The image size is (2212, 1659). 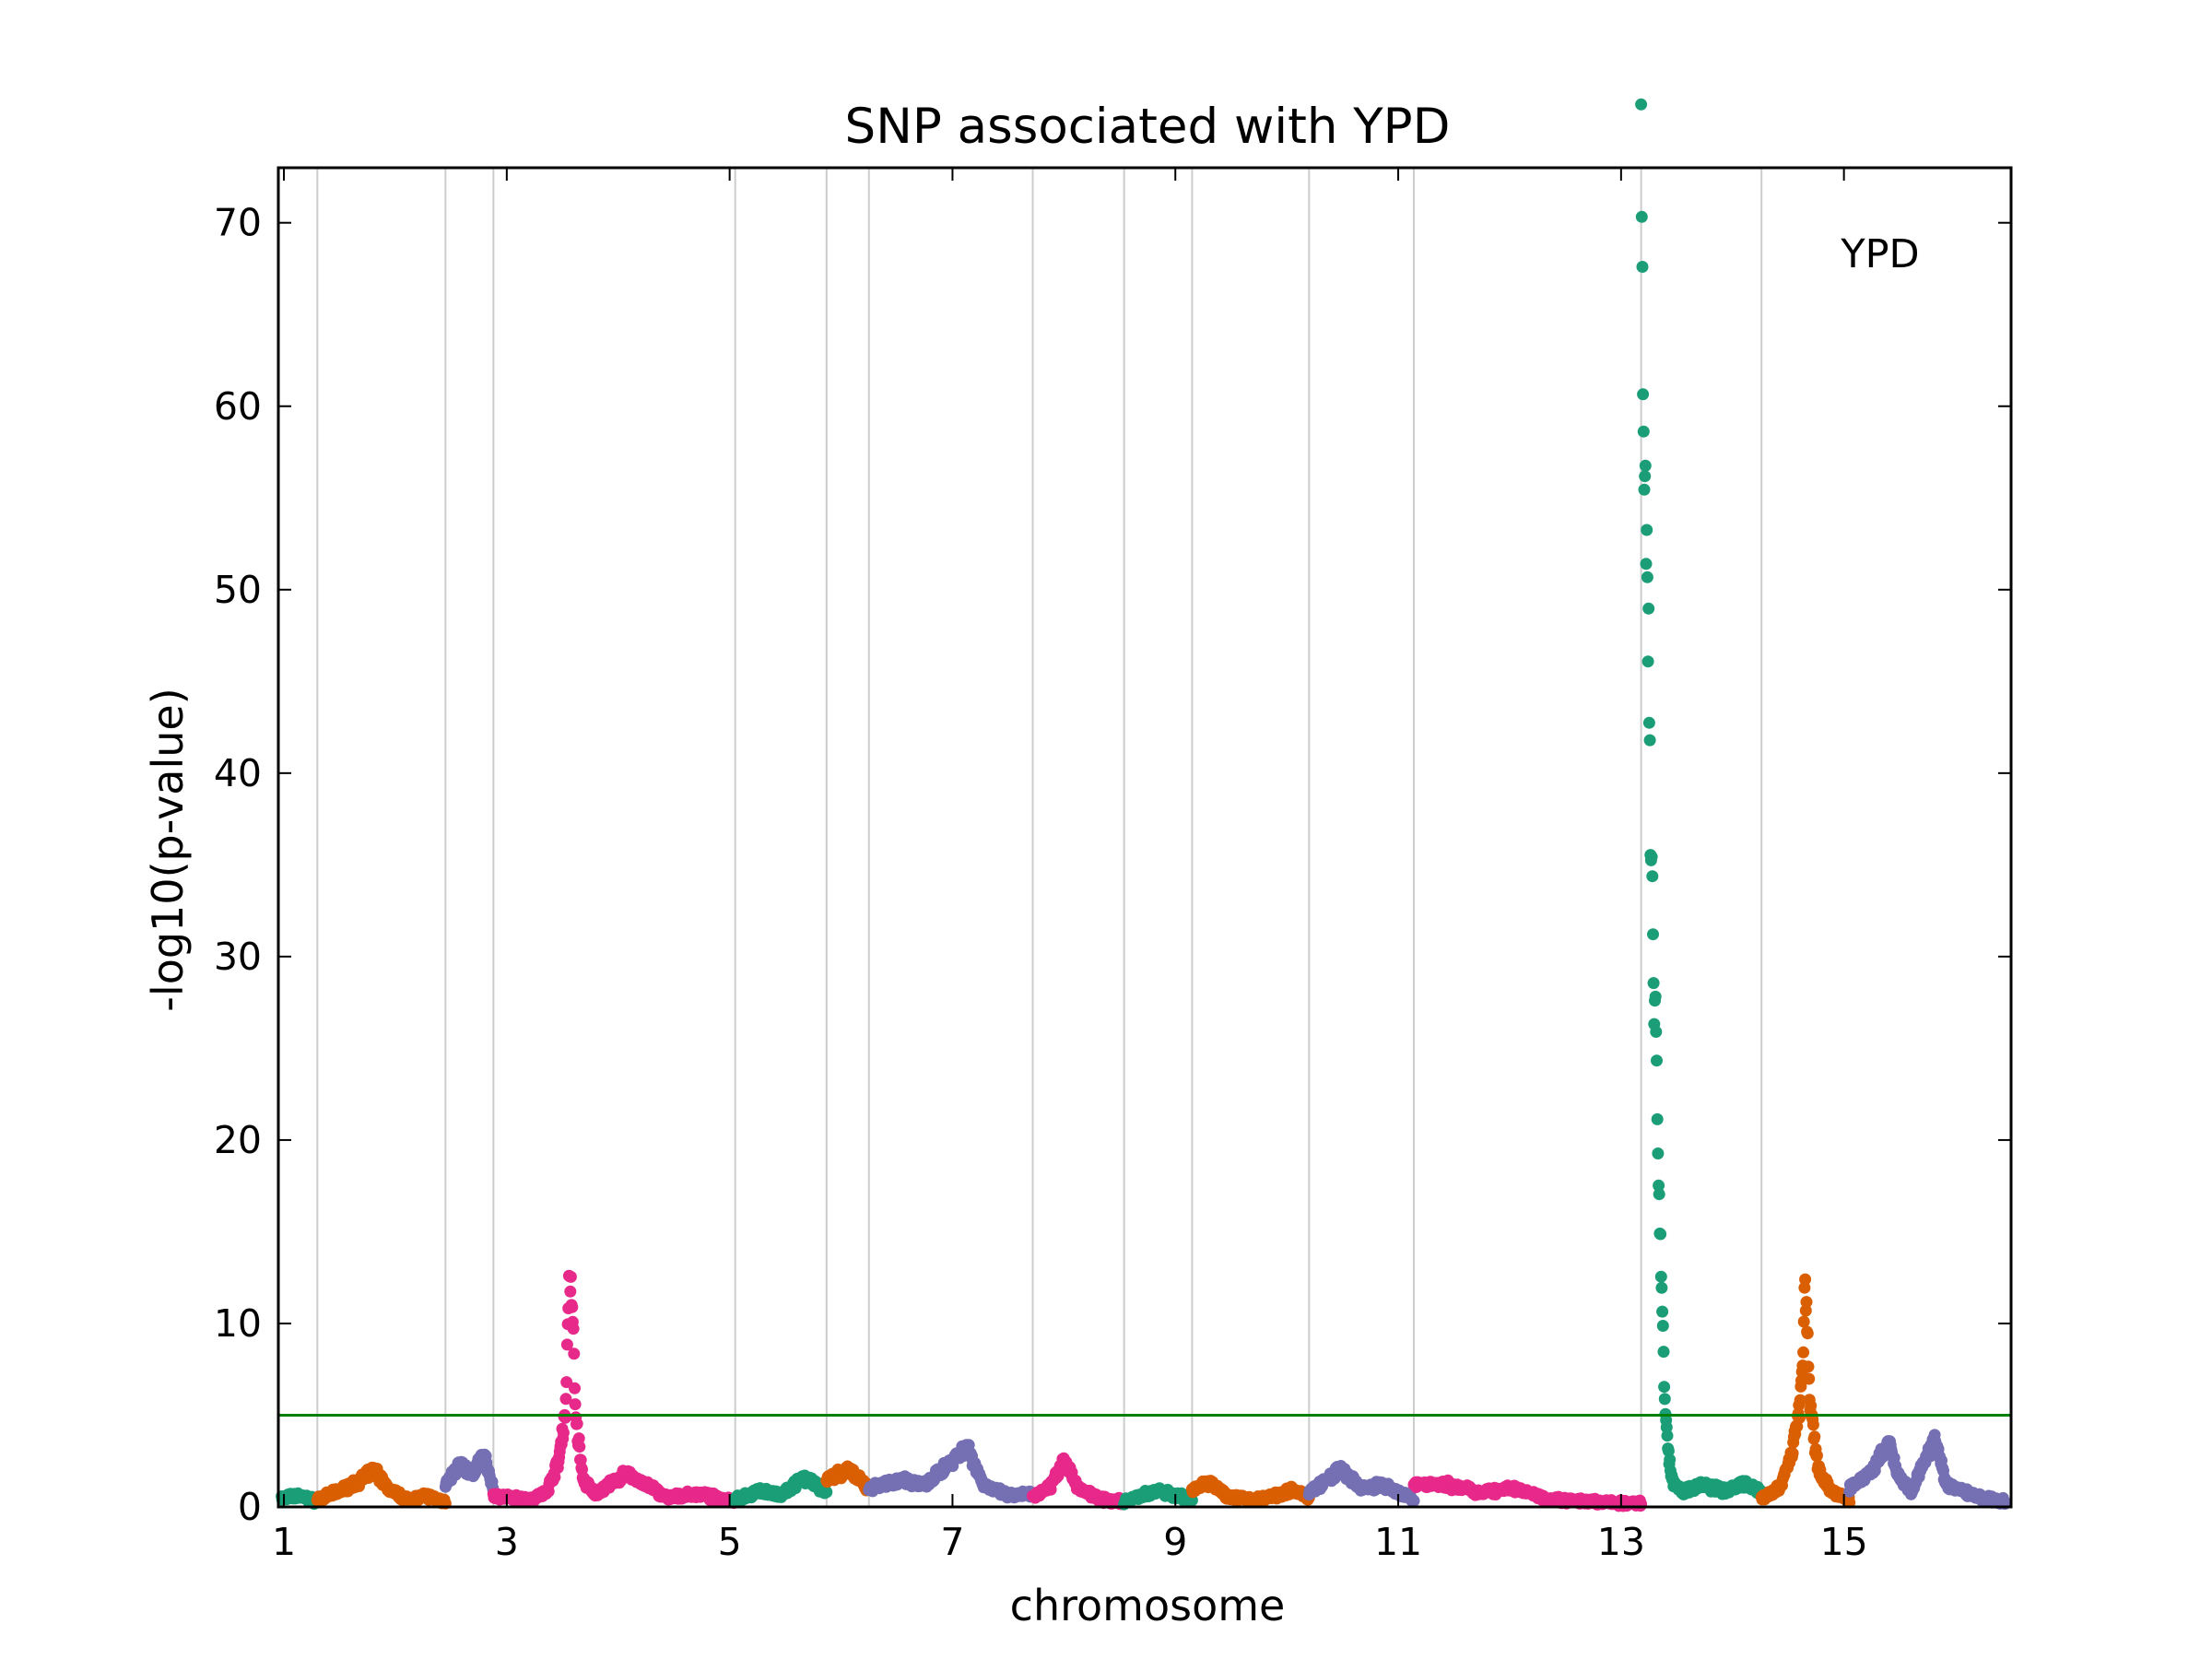 What do you see at coordinates (1175, 1542) in the screenshot?
I see `x-tick-label: 9` at bounding box center [1175, 1542].